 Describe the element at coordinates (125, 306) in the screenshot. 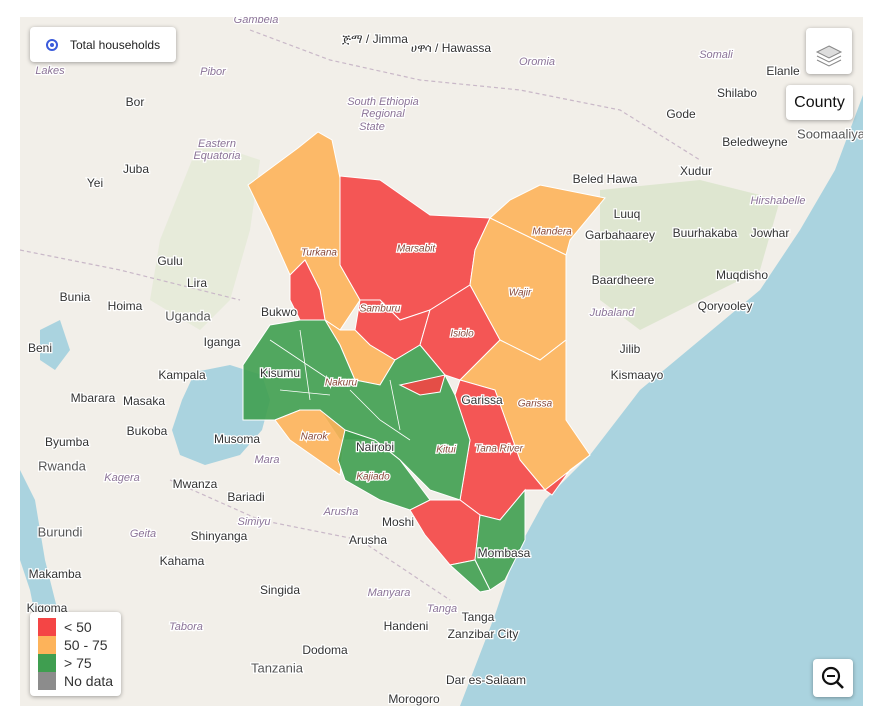

I see `map-label: Hoima` at that location.